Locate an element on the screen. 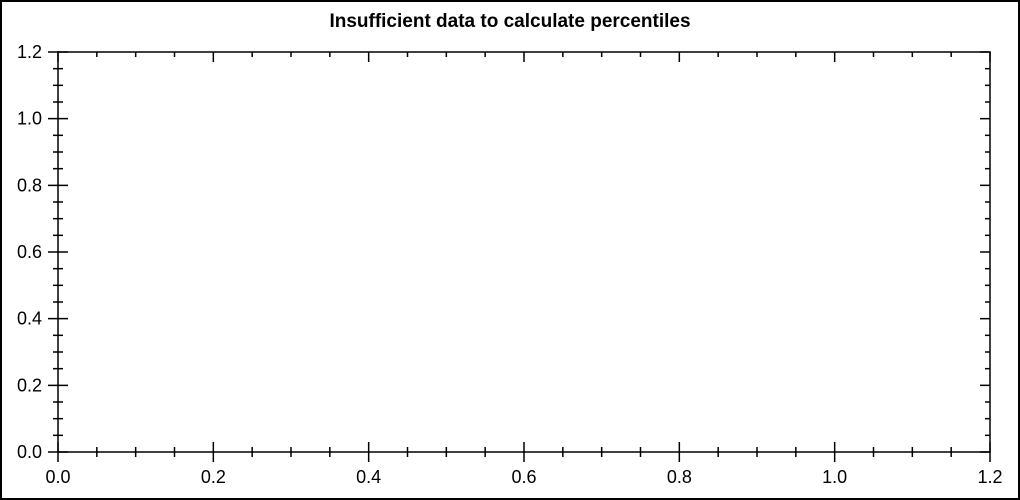 Image resolution: width=1020 pixels, height=500 pixels. y-tick-label: 1.2 is located at coordinates (29, 52).